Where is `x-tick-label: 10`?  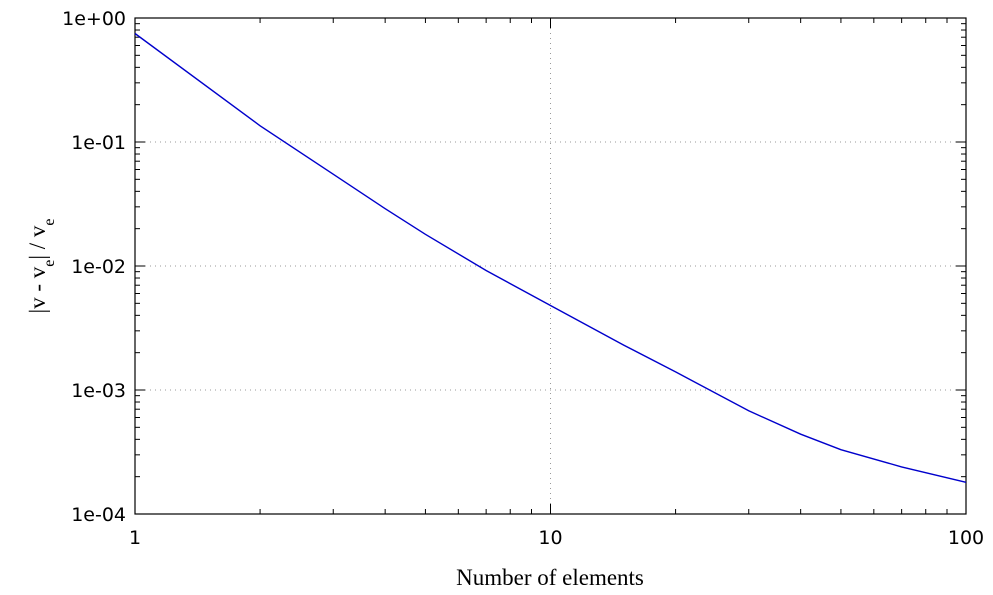
x-tick-label: 10 is located at coordinates (550, 538).